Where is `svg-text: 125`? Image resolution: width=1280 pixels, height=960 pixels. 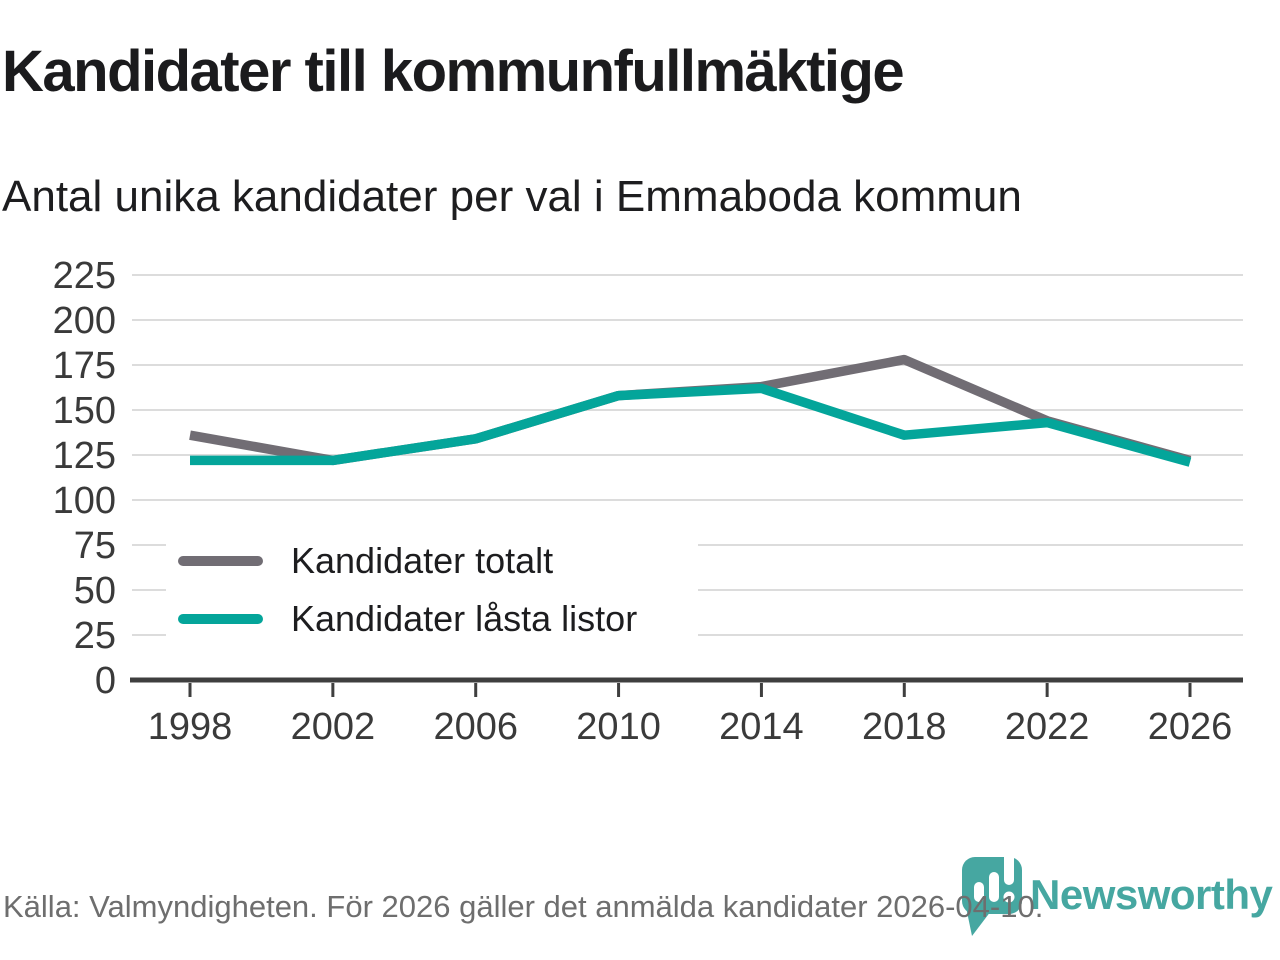
svg-text: 125 is located at coordinates (84, 456).